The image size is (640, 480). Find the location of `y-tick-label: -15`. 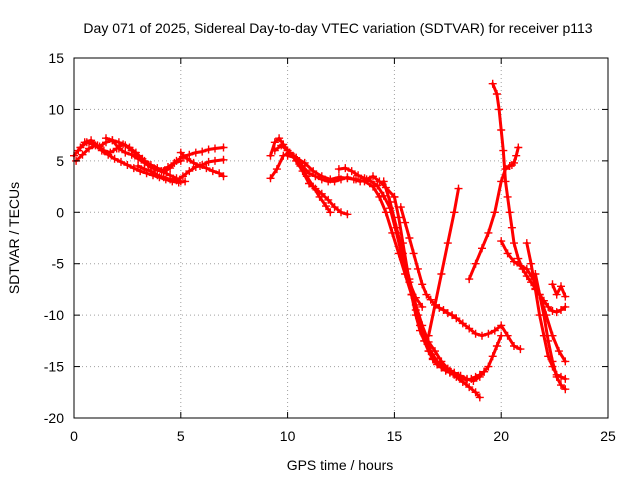

y-tick-label: -15 is located at coordinates (54, 367).